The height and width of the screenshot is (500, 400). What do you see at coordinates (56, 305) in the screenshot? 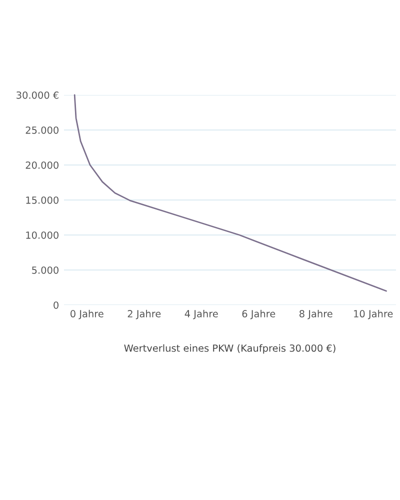
I see `y-tick-label: 0` at bounding box center [56, 305].